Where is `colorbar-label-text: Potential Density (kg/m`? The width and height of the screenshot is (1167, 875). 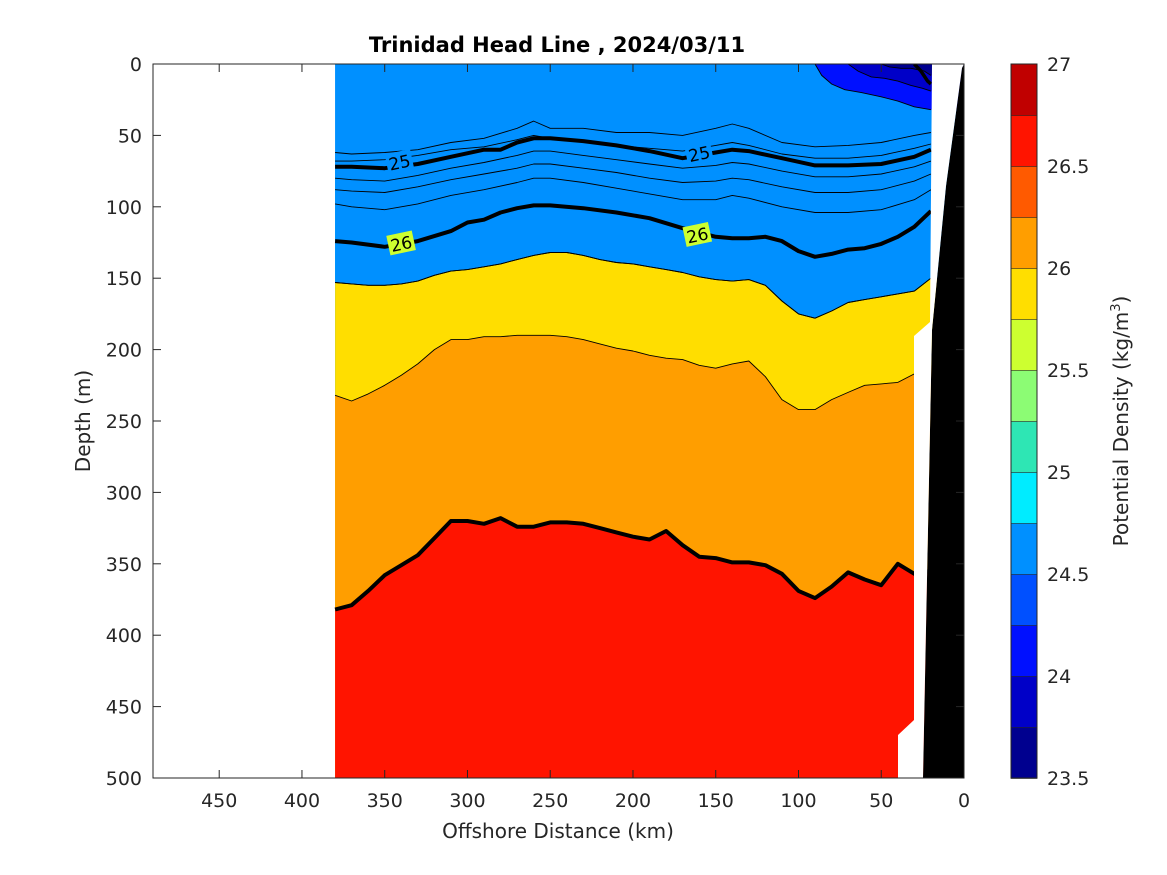 colorbar-label-text: Potential Density (kg/m is located at coordinates (1121, 429).